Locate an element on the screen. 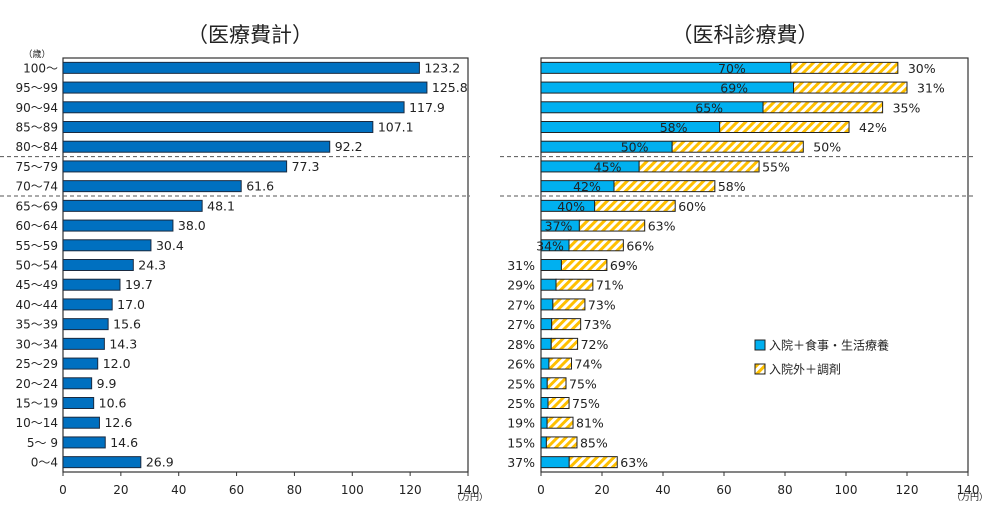 This screenshot has width=1000, height=515. left-category-label: 25～29 is located at coordinates (36, 364).